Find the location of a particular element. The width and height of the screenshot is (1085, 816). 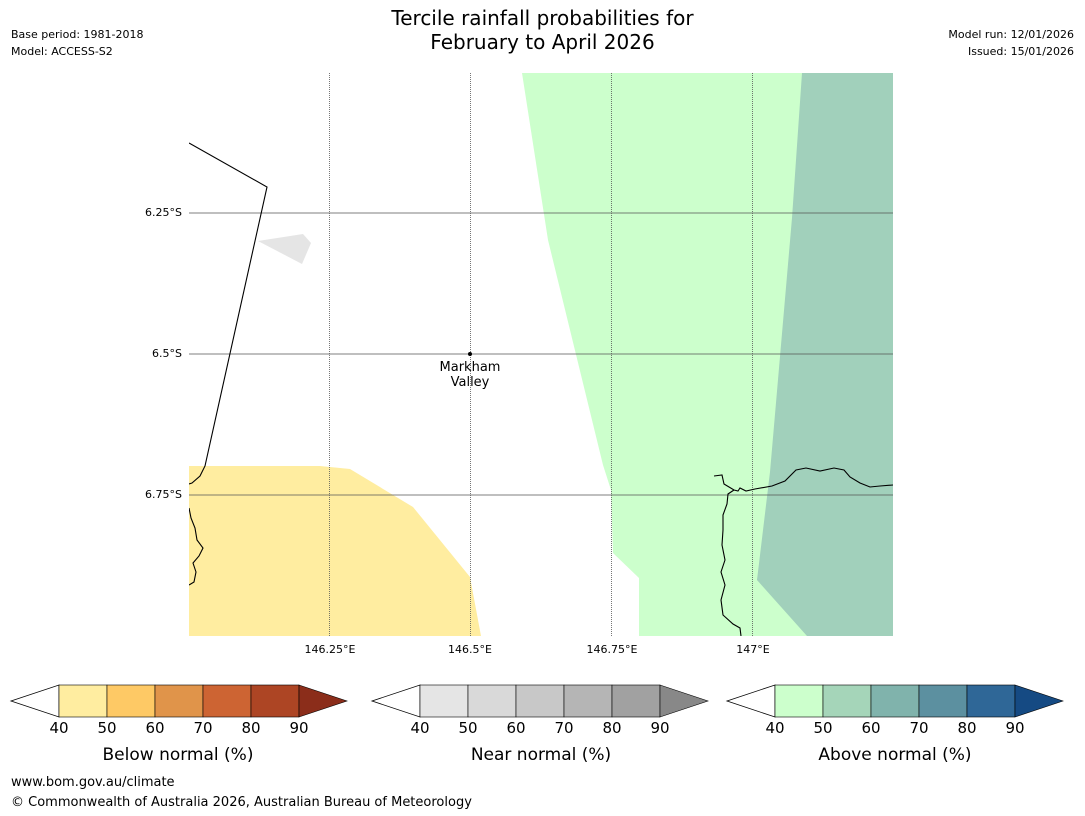

colorbar-below-tick-80: 80 is located at coordinates (251, 728).